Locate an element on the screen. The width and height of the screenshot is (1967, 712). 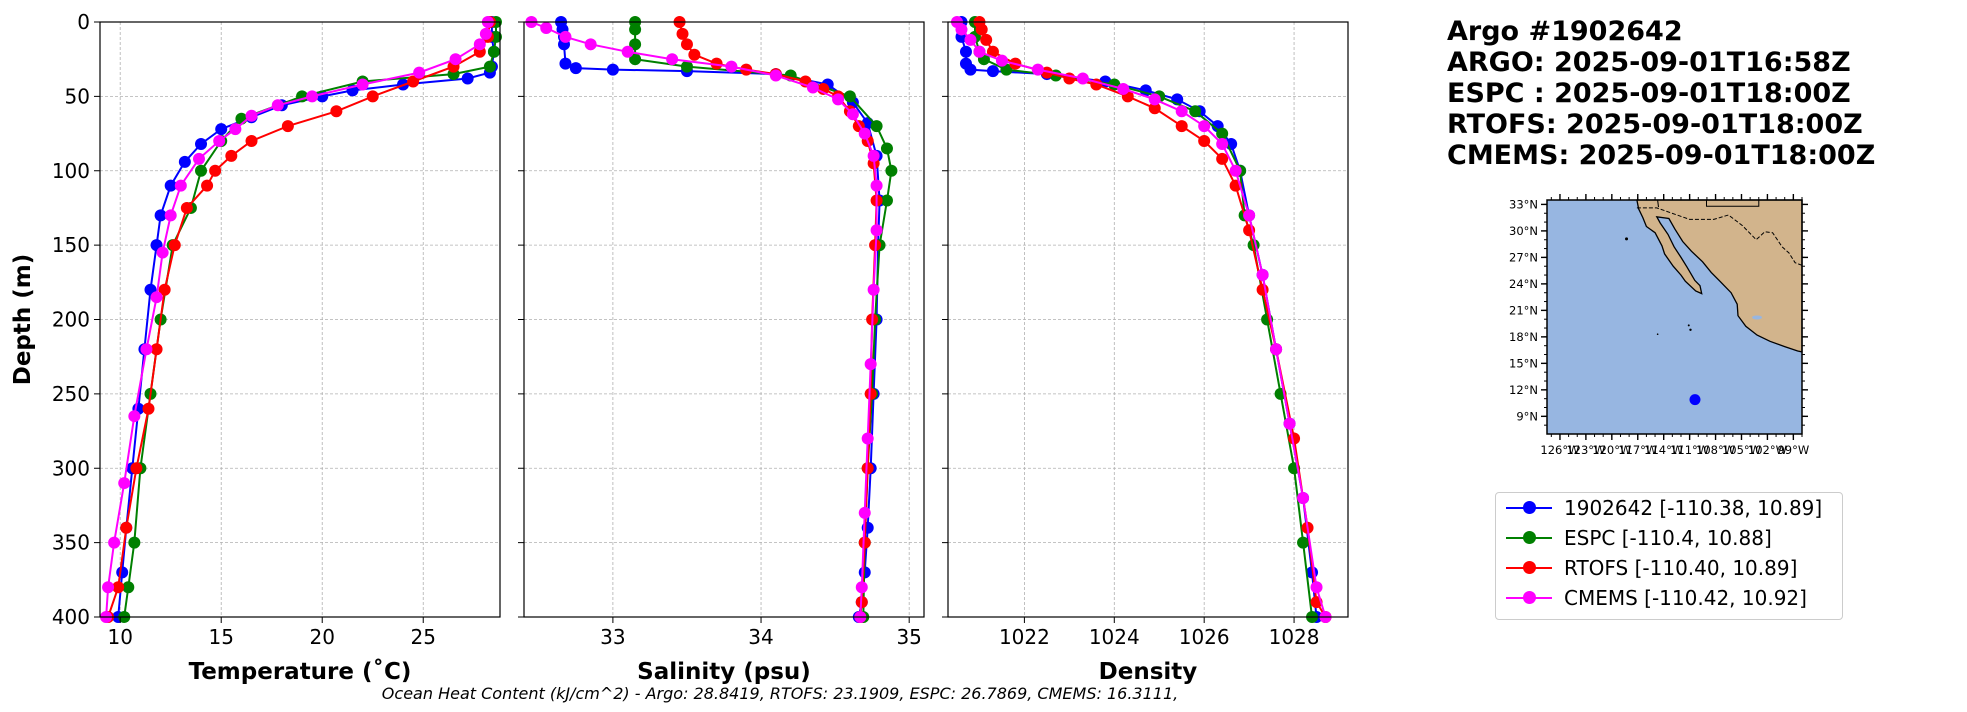
lat-label: 15°N is located at coordinates (1523, 363).